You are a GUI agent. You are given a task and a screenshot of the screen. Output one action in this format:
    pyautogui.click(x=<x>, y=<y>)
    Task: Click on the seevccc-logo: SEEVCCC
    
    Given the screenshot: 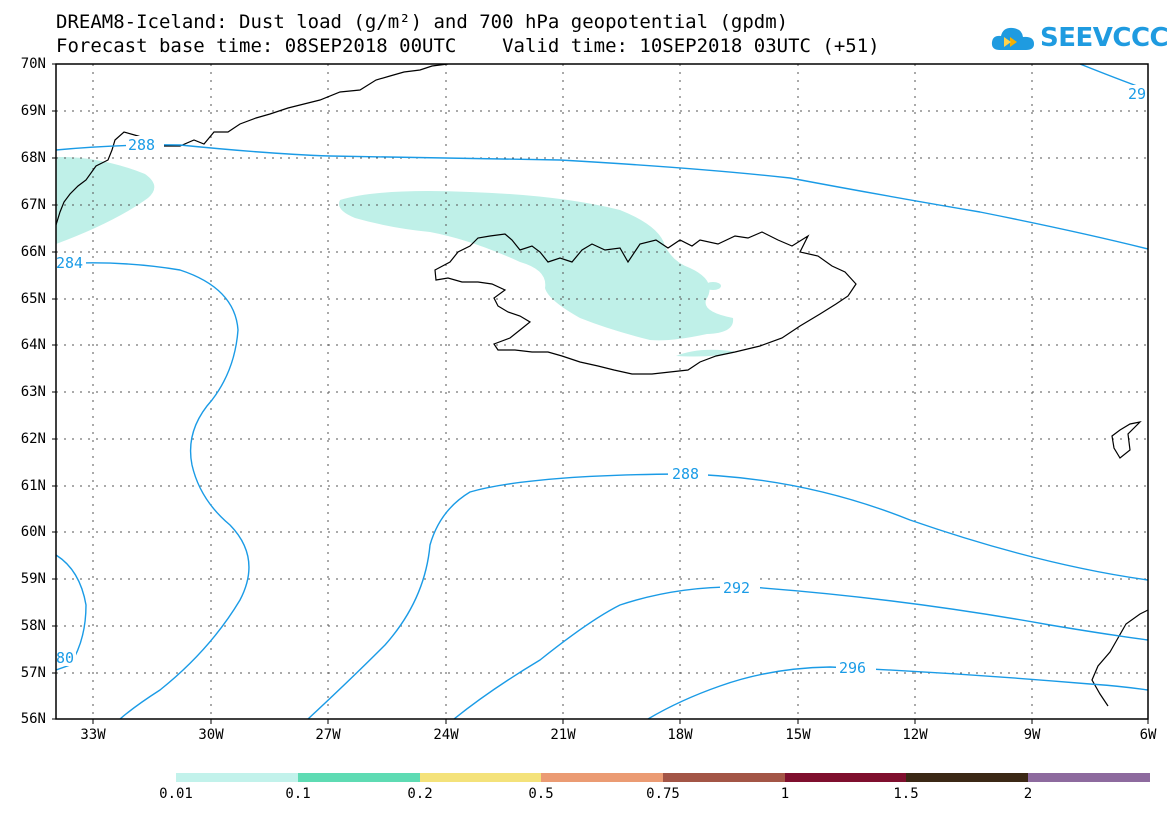 What is the action you would take?
    pyautogui.click(x=1079, y=38)
    